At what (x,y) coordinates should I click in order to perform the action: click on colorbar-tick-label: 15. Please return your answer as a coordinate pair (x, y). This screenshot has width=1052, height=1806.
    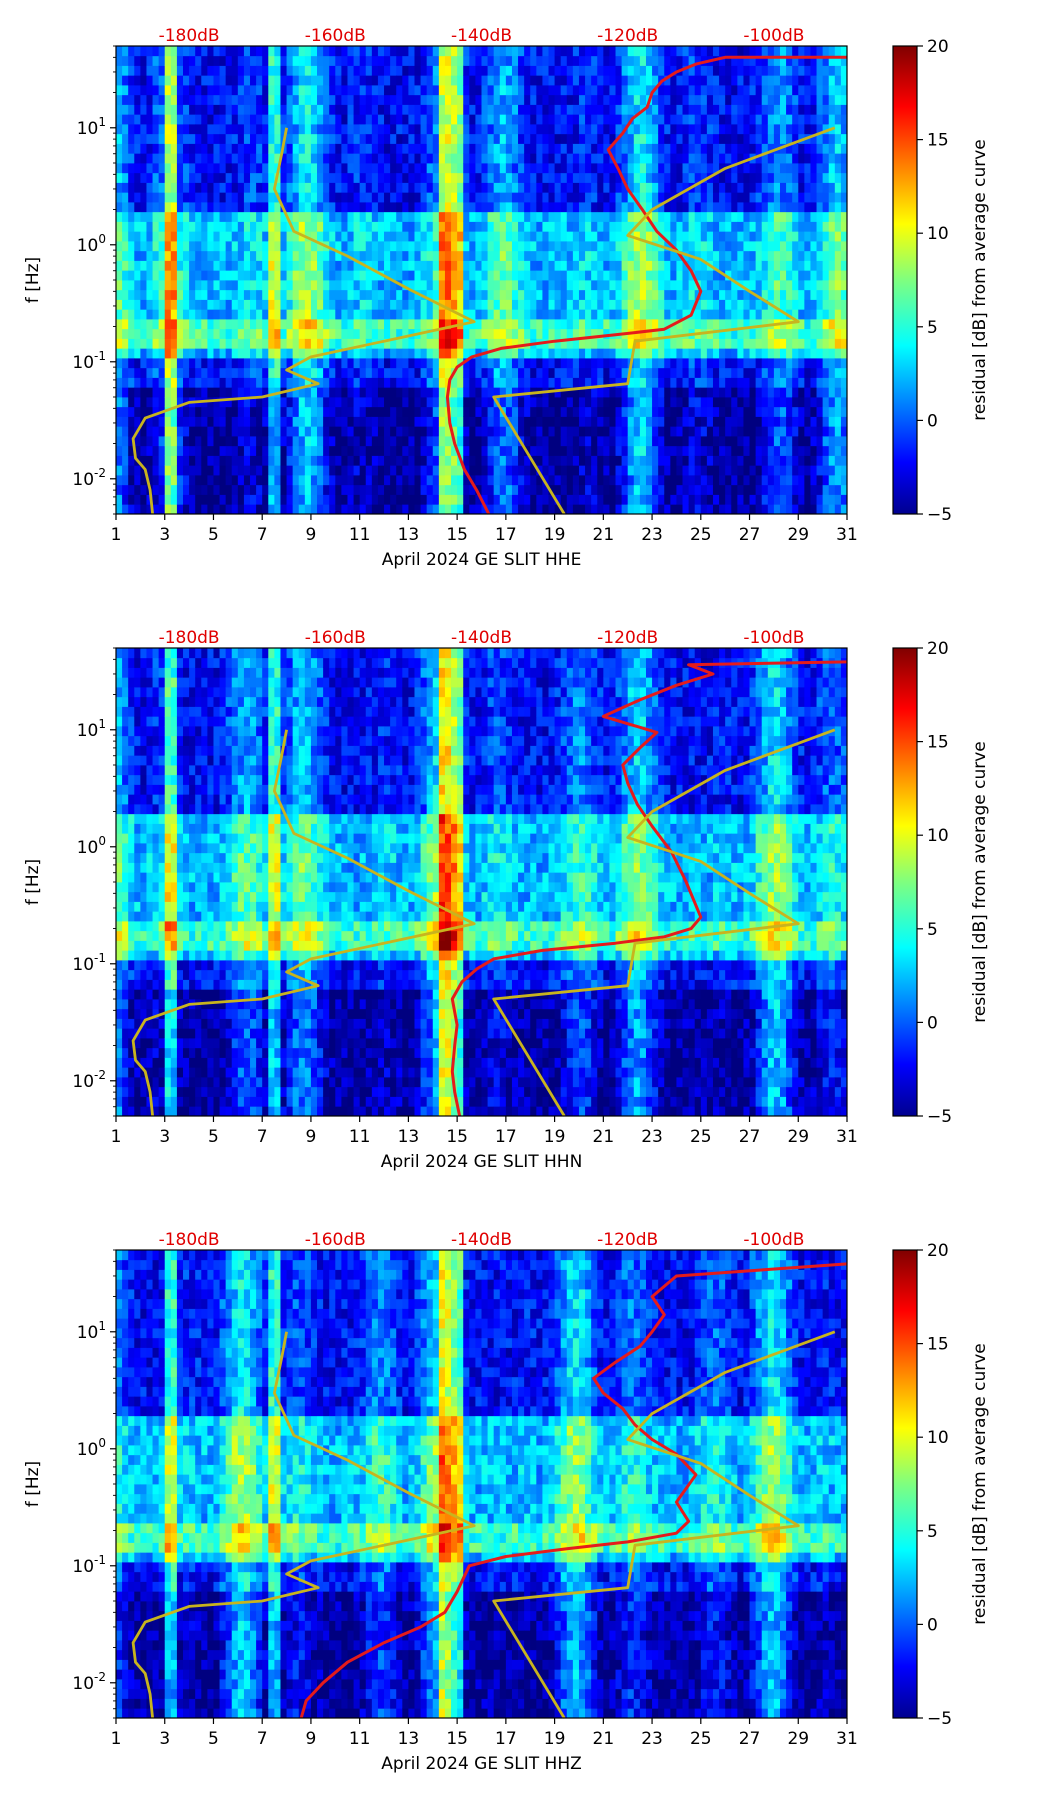
    Looking at the image, I should click on (938, 141).